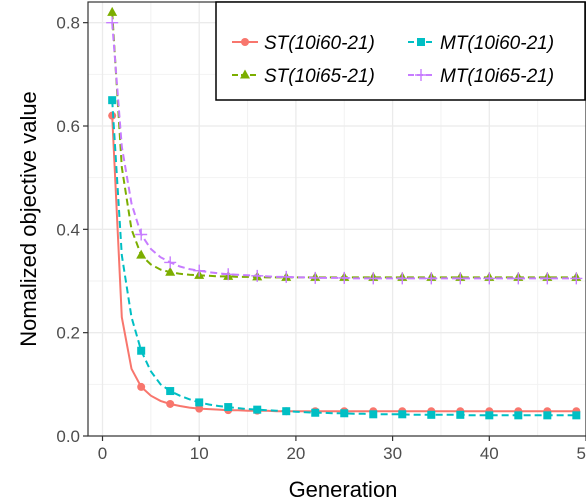 The width and height of the screenshot is (586, 503). I want to click on y-axis: 0.0 0.2 0.4 0.6 0.8, so click(72, 230).